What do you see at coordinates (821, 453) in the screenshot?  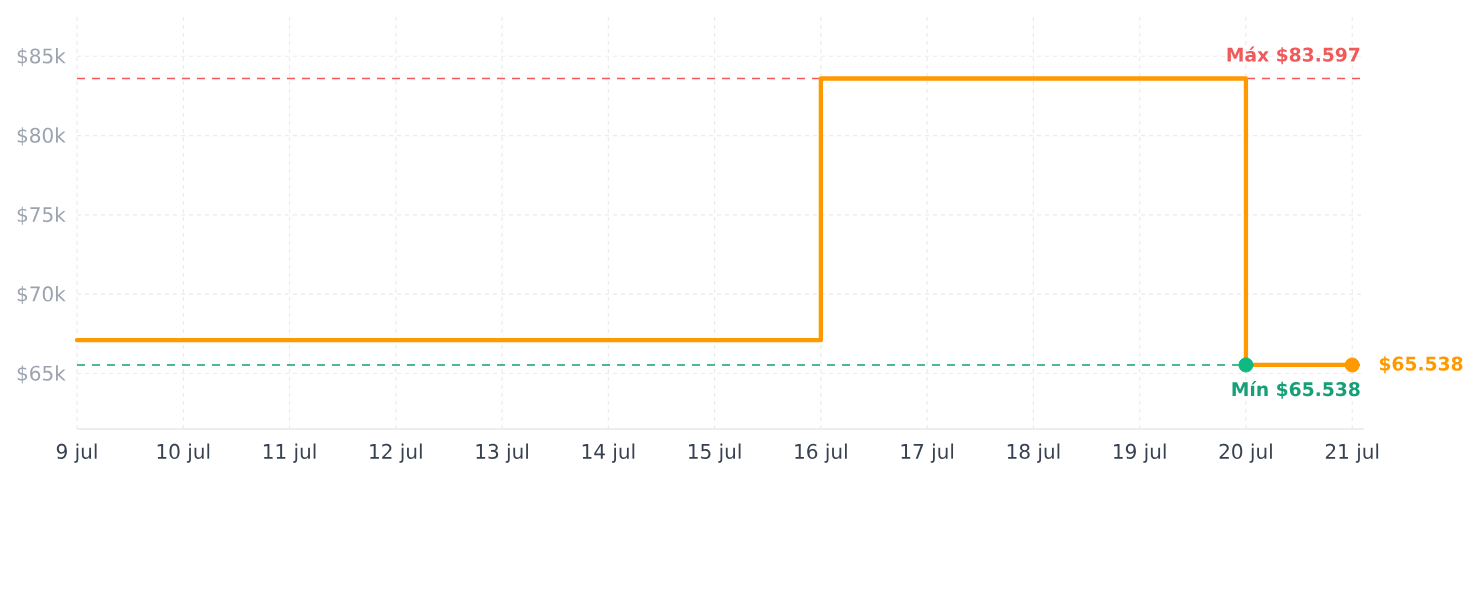 I see `x-tick-label: 16 jul` at bounding box center [821, 453].